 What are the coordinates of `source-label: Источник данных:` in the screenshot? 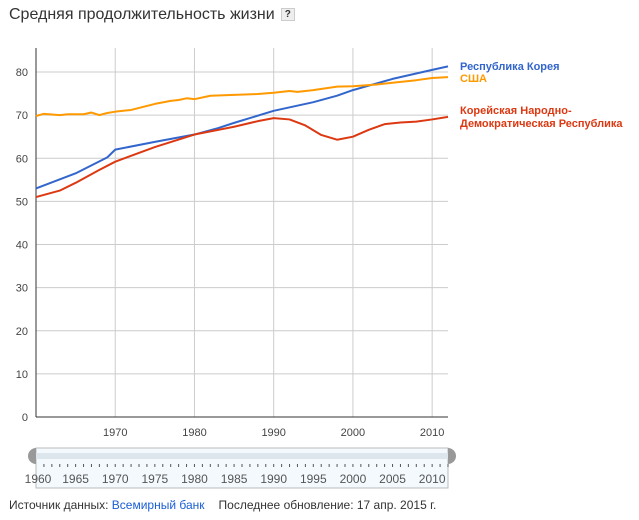 It's located at (59, 505).